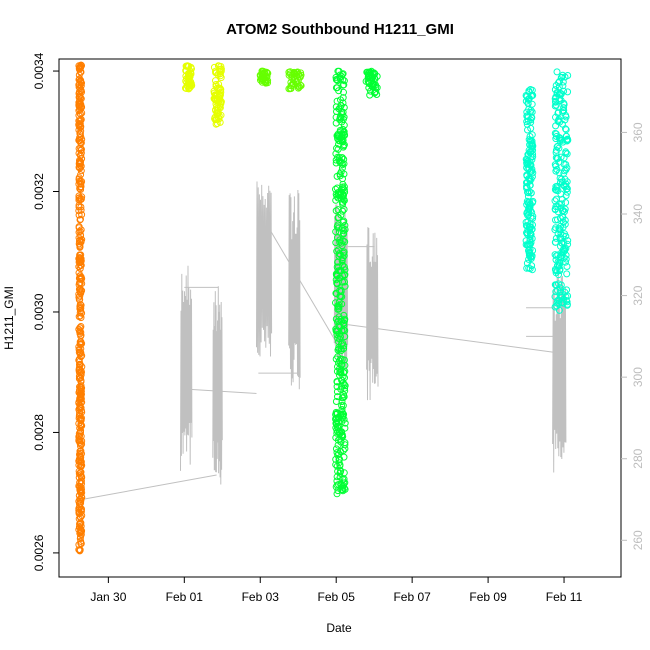 This screenshot has width=650, height=650. I want to click on y-tick-label: 0.0034, so click(39, 70).